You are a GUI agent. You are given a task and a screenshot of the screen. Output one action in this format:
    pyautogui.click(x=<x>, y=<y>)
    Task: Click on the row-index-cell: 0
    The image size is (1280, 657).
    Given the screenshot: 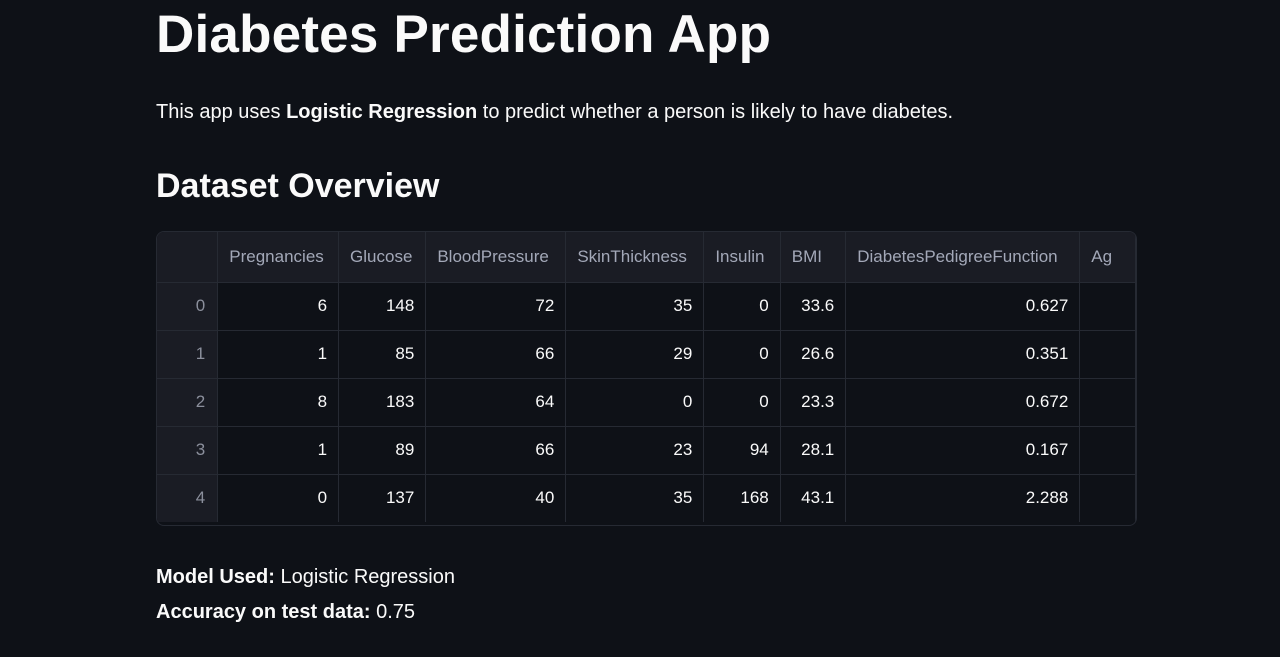 What is the action you would take?
    pyautogui.click(x=188, y=306)
    